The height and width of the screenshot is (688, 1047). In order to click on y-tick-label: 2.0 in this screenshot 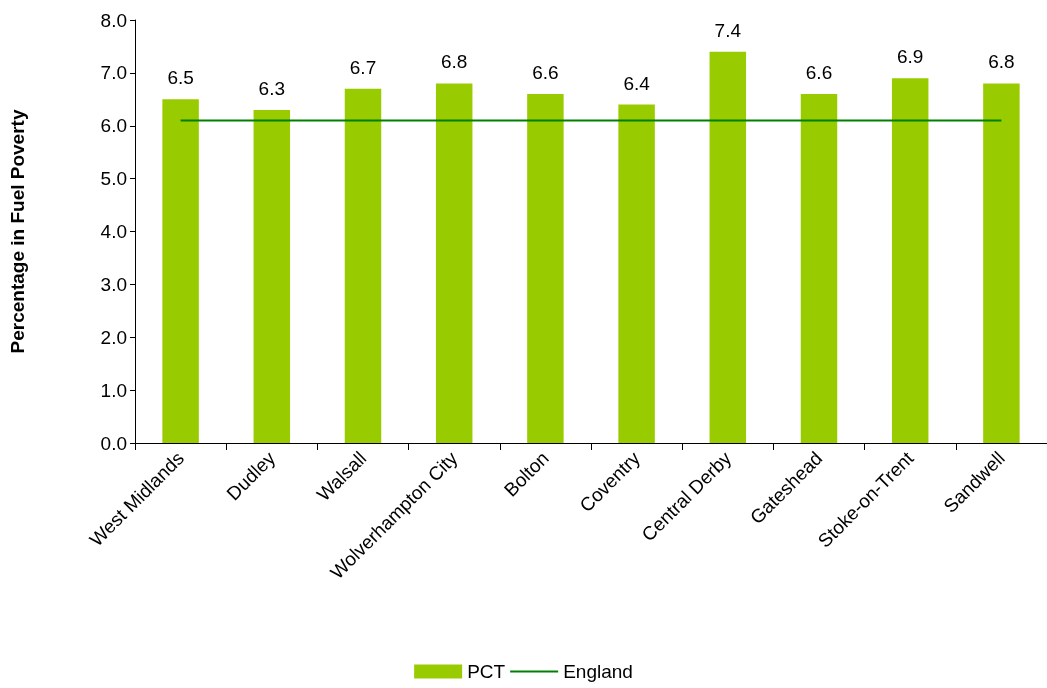, I will do `click(113, 337)`.